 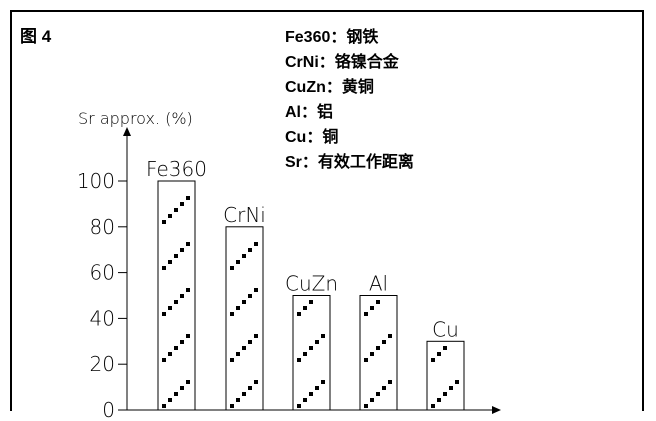 I want to click on bar-label: CrNi, so click(x=244, y=215).